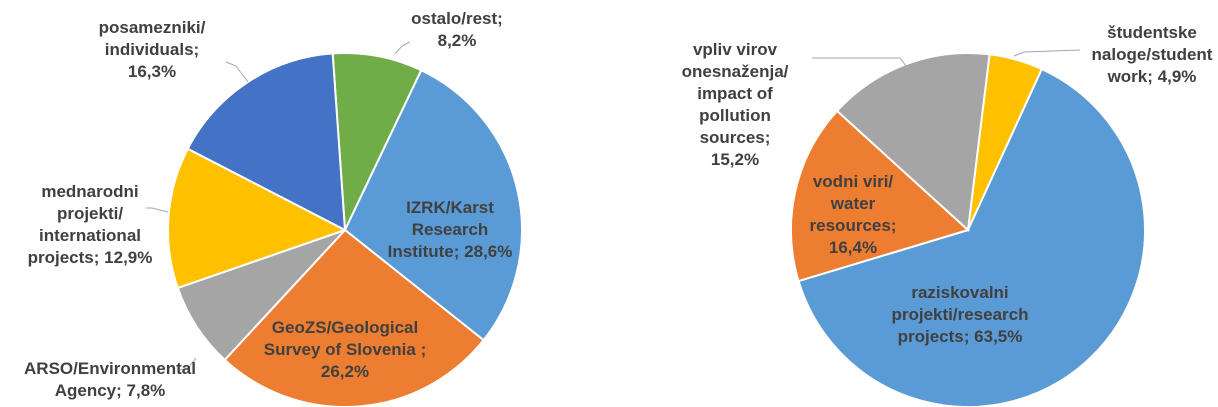  Describe the element at coordinates (457, 40) in the screenshot. I see `value-label: 8,2%` at that location.